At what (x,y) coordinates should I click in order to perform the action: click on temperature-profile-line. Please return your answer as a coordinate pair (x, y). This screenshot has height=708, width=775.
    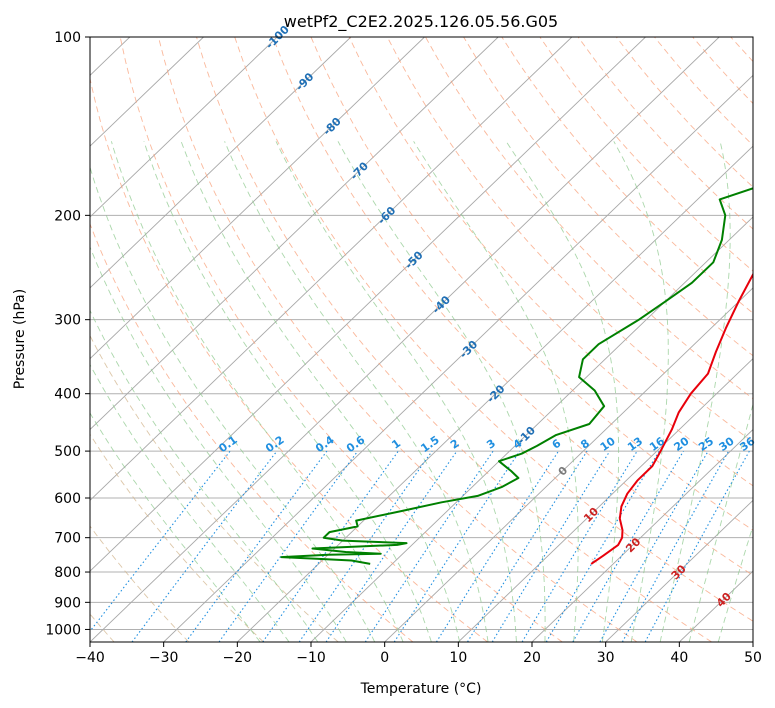
    Looking at the image, I should click on (671, 418).